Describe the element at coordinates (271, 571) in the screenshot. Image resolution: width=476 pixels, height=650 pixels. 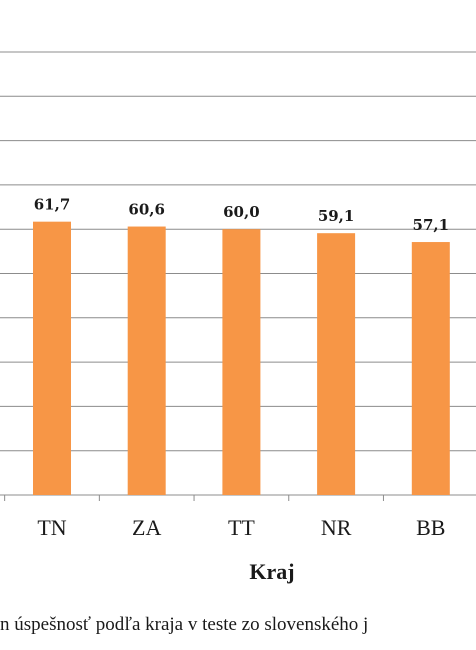
I see `x-axis-title: Kraj` at that location.